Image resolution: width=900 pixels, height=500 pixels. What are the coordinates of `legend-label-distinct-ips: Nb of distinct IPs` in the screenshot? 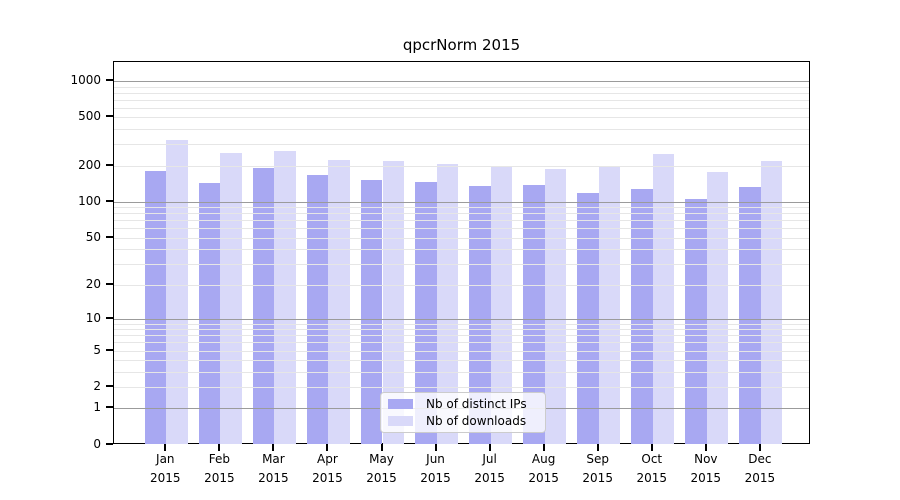 It's located at (476, 403).